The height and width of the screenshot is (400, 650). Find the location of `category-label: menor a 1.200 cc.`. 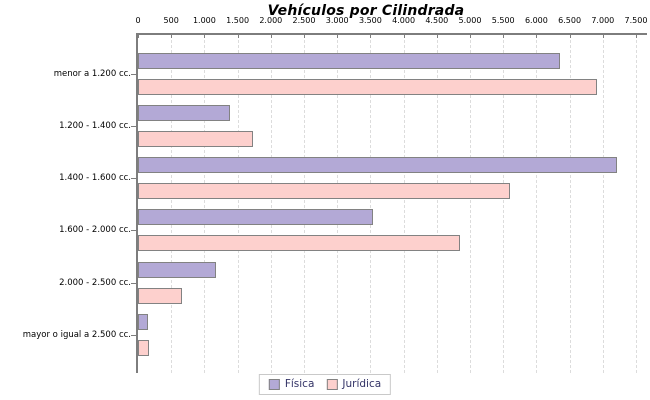

category-label: menor a 1.200 cc. is located at coordinates (92, 73).